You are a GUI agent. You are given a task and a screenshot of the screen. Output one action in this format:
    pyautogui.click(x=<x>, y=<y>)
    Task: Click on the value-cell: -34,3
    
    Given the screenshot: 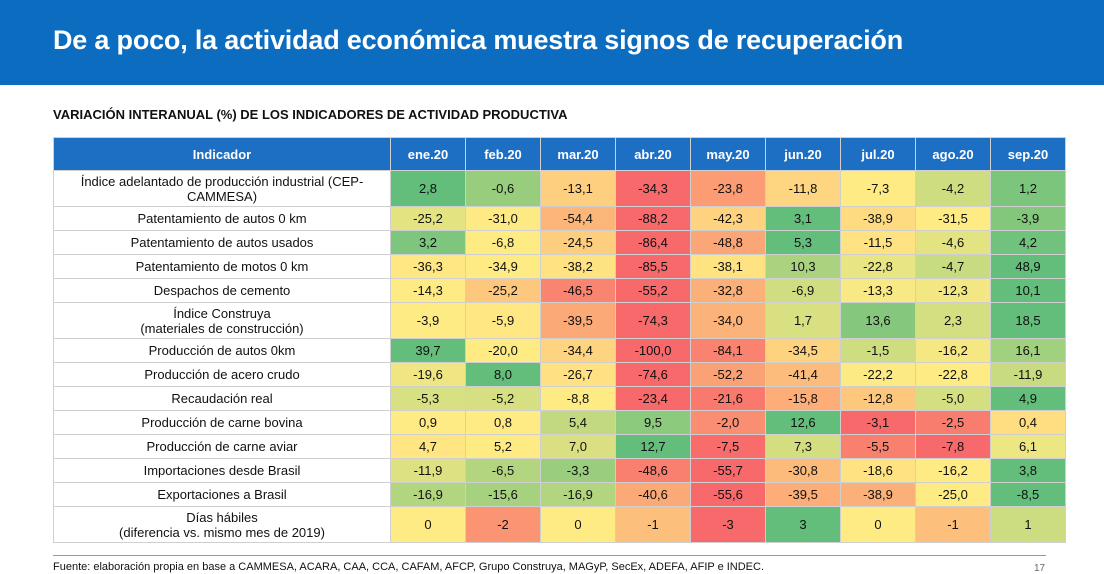 What is the action you would take?
    pyautogui.click(x=653, y=188)
    